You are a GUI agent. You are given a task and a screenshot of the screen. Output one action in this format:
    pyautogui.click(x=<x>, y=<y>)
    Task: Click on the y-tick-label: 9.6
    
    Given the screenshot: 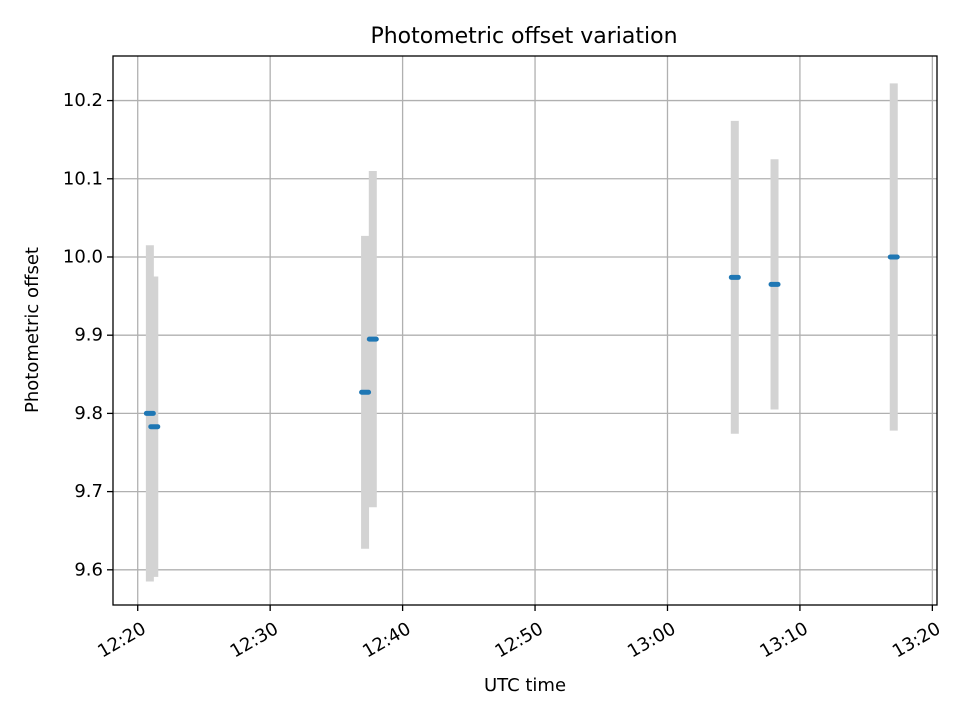 What is the action you would take?
    pyautogui.click(x=88, y=569)
    